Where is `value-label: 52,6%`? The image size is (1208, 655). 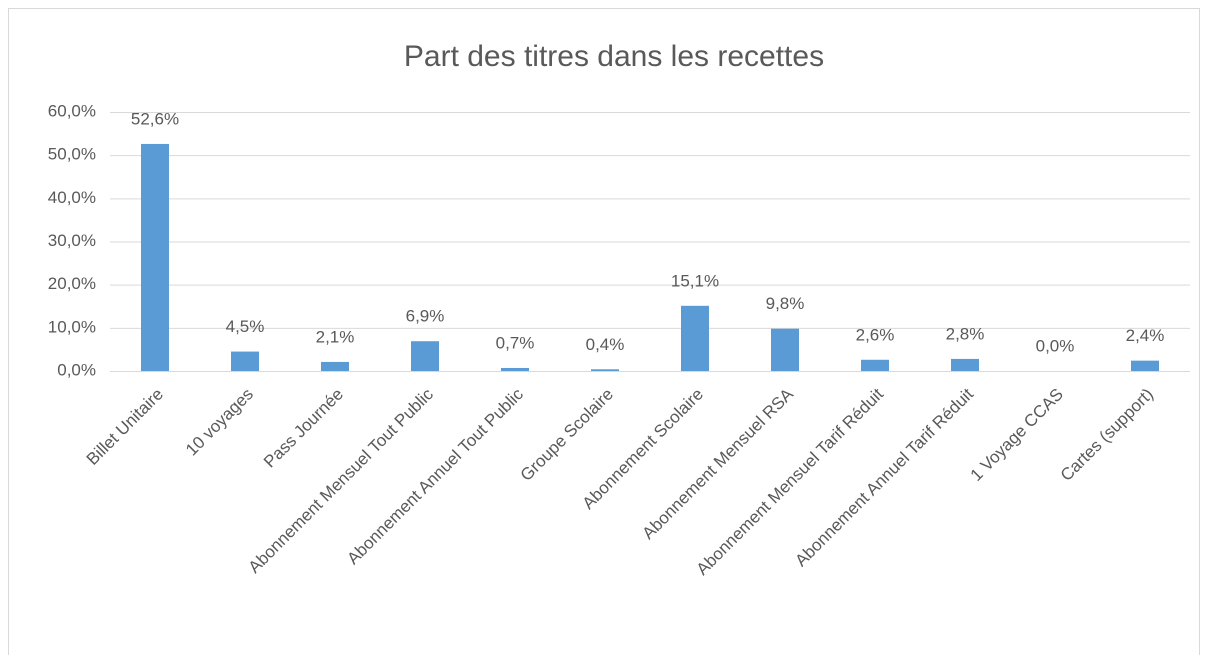
value-label: 52,6% is located at coordinates (155, 118).